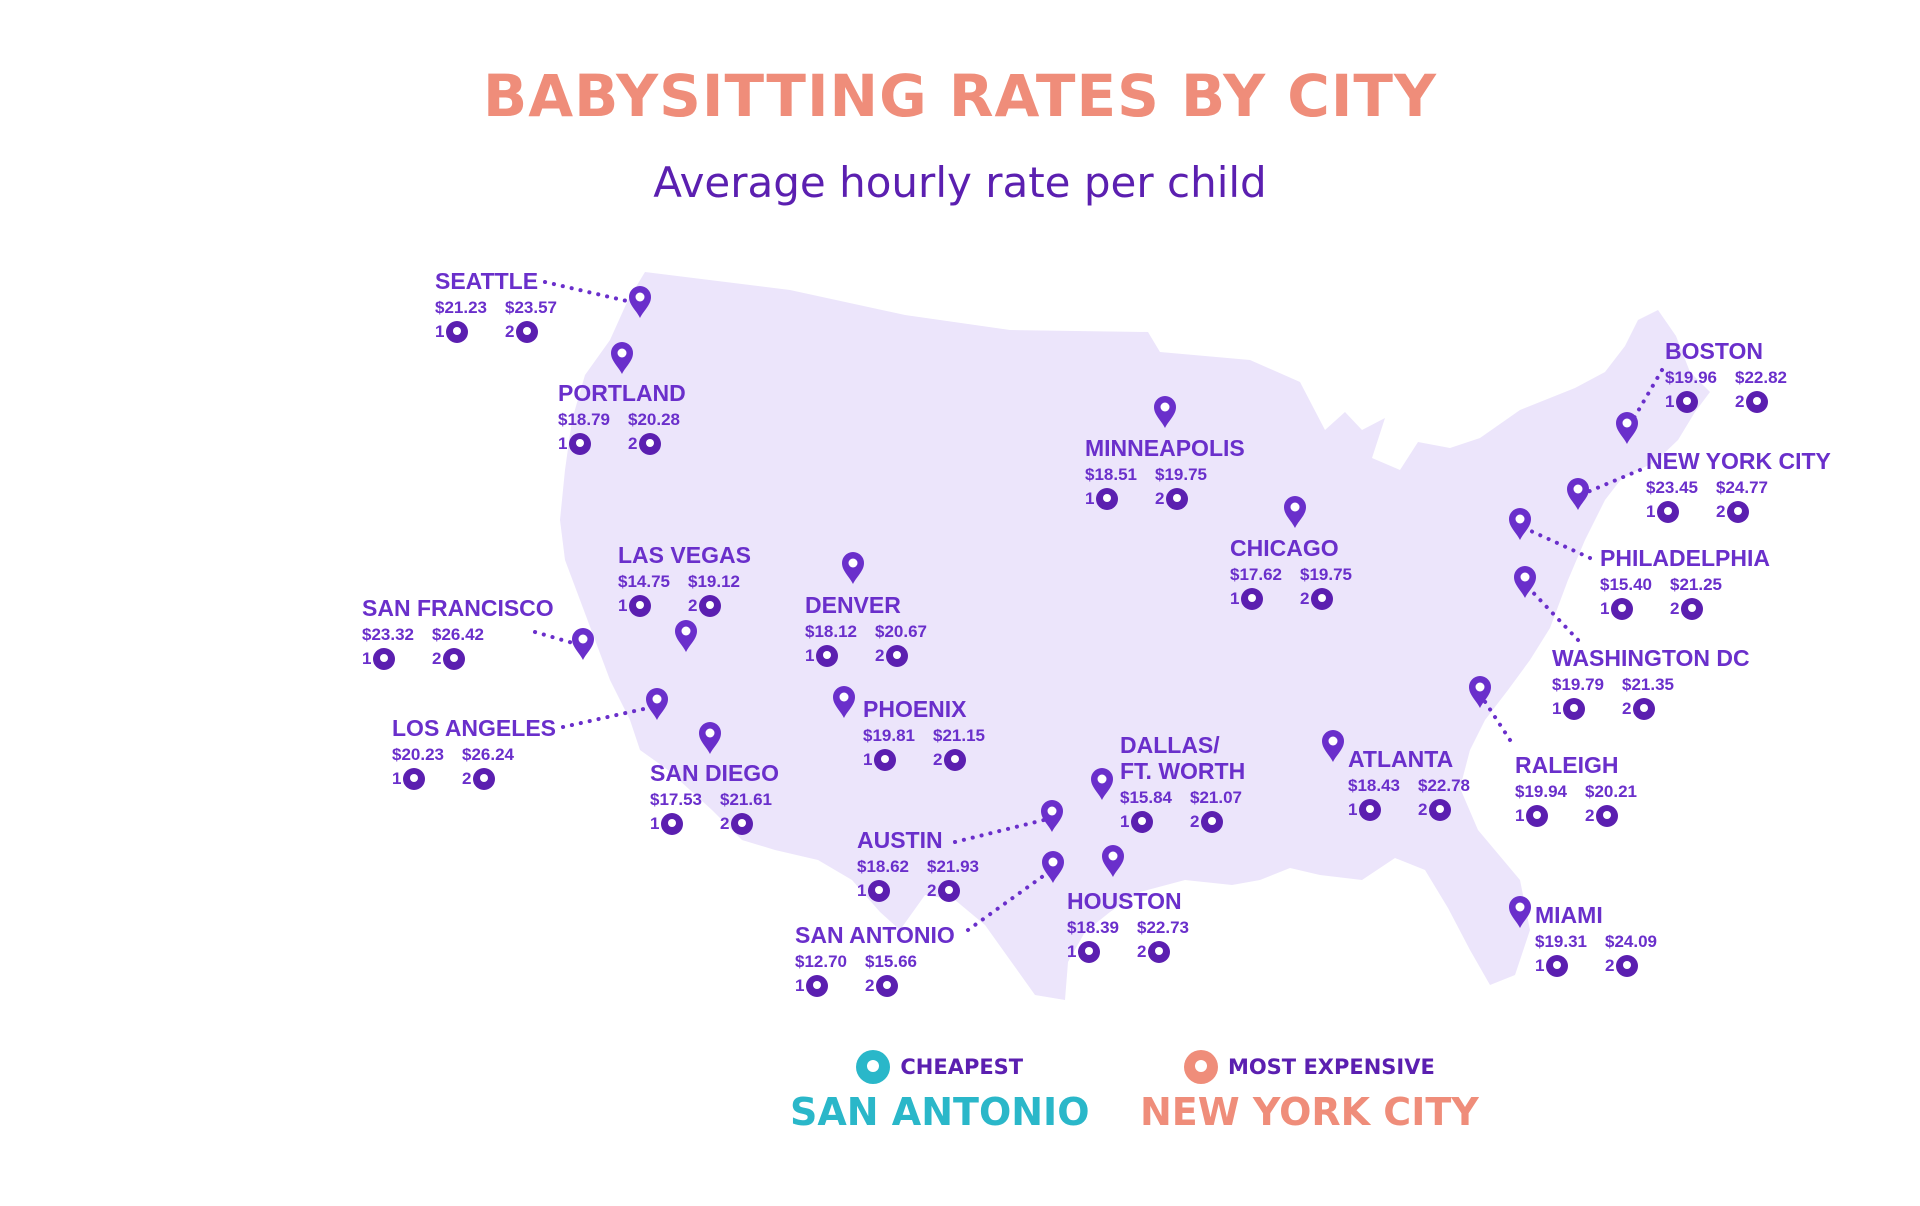 The width and height of the screenshot is (1920, 1206). What do you see at coordinates (1626, 584) in the screenshot?
I see `price-one-child: $15.40` at bounding box center [1626, 584].